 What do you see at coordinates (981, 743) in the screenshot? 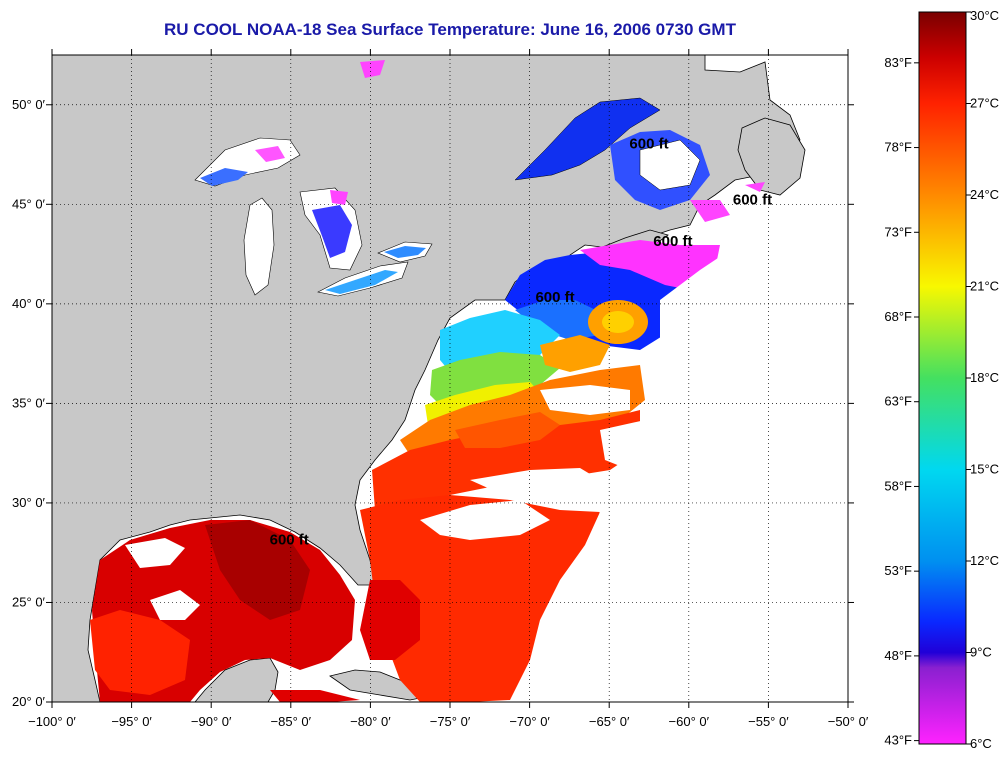
I see `celsius-label: 6°C` at bounding box center [981, 743].